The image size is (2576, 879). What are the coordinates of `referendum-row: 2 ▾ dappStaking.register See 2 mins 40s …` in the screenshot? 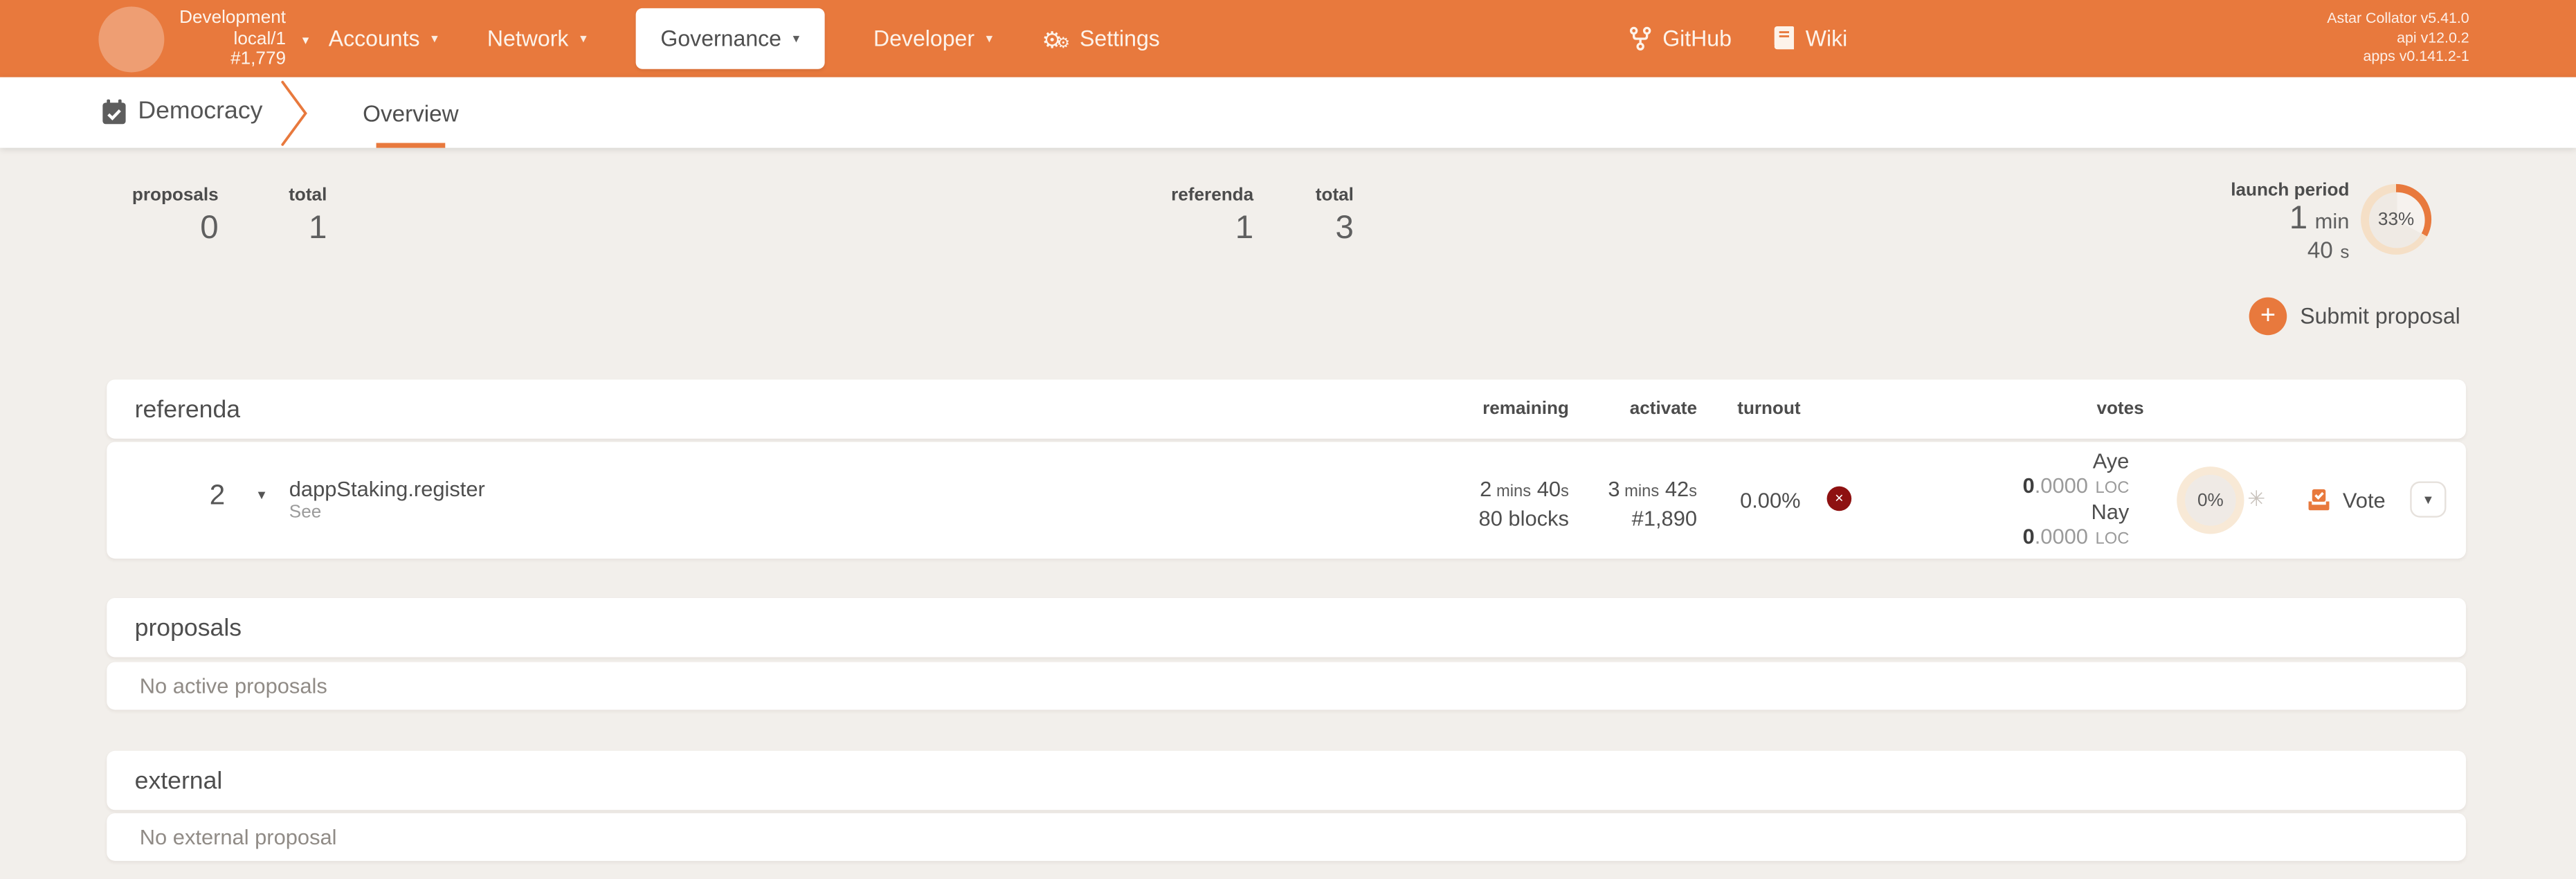 It's located at (1286, 500).